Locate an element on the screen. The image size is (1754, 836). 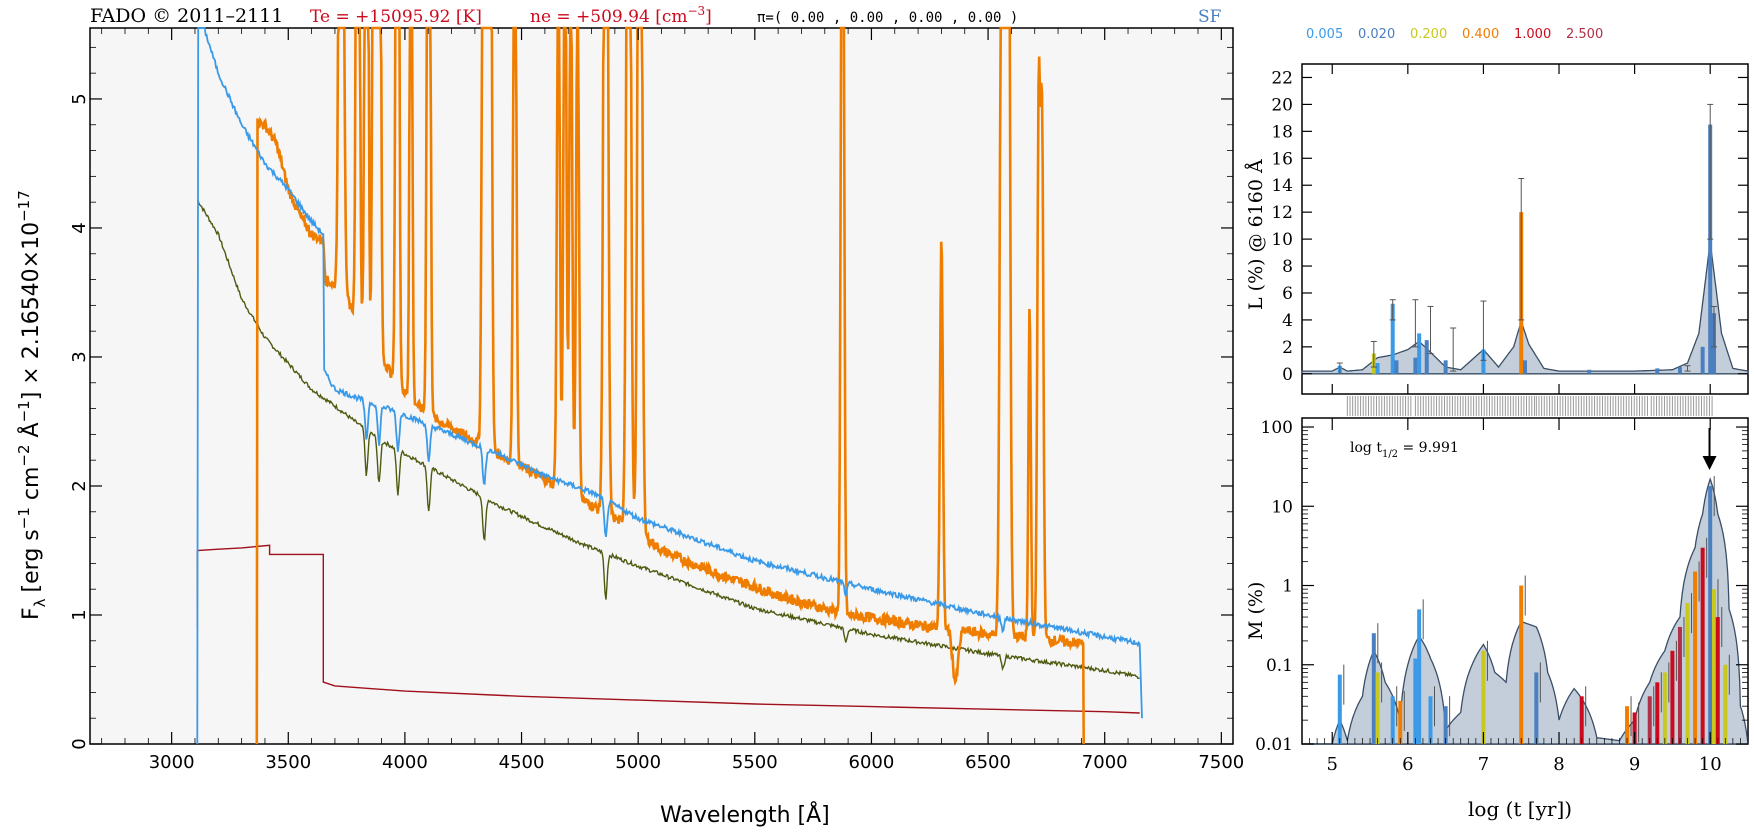
x-tick-label: 3500 is located at coordinates (288, 762).